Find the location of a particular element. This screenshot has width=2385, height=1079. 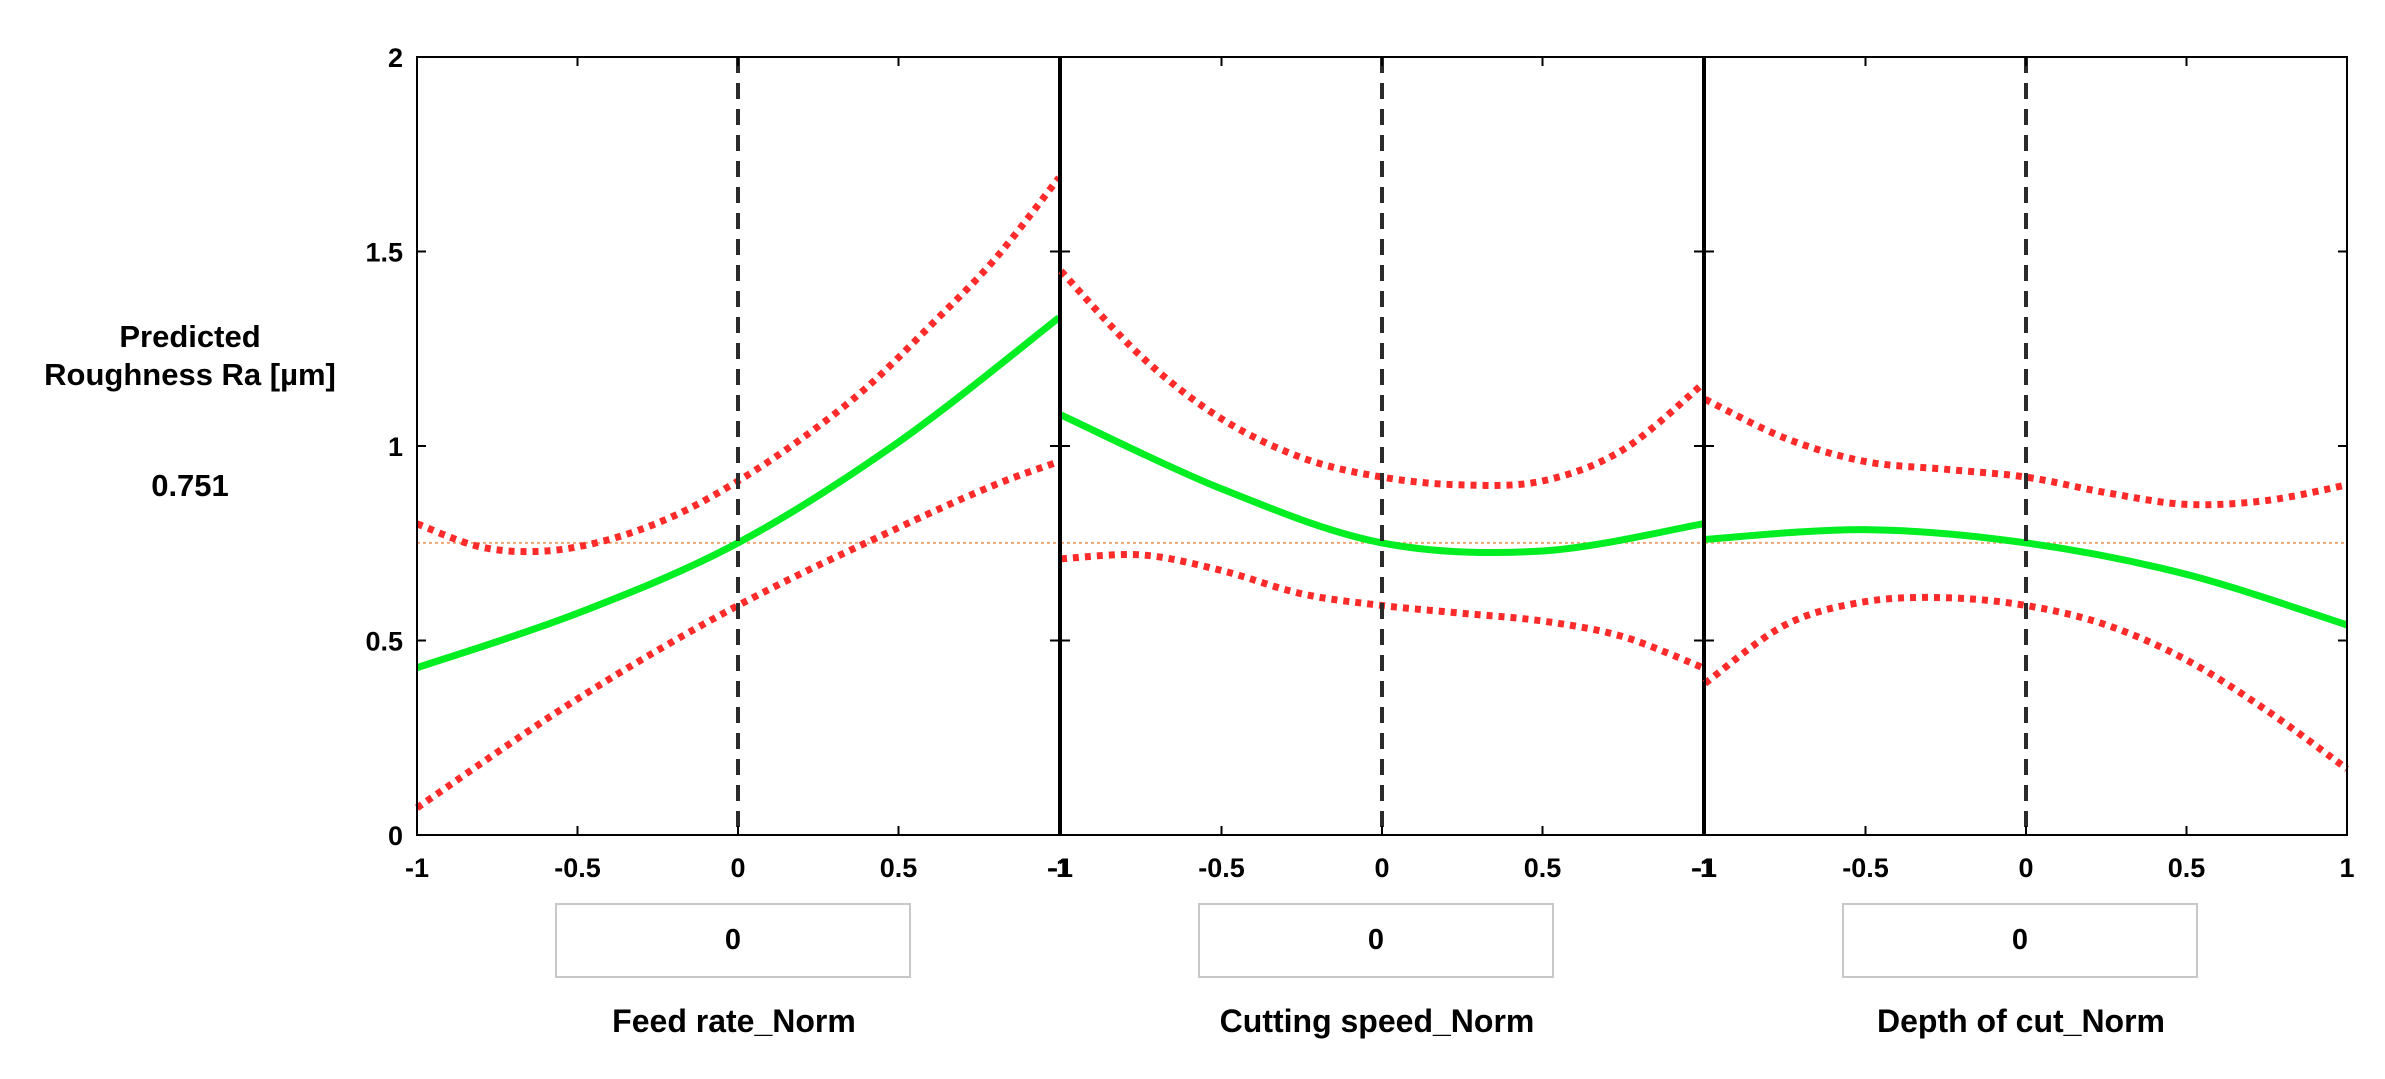

y-axis-label: Predicted Roughness Ra [µm] is located at coordinates (190, 356).